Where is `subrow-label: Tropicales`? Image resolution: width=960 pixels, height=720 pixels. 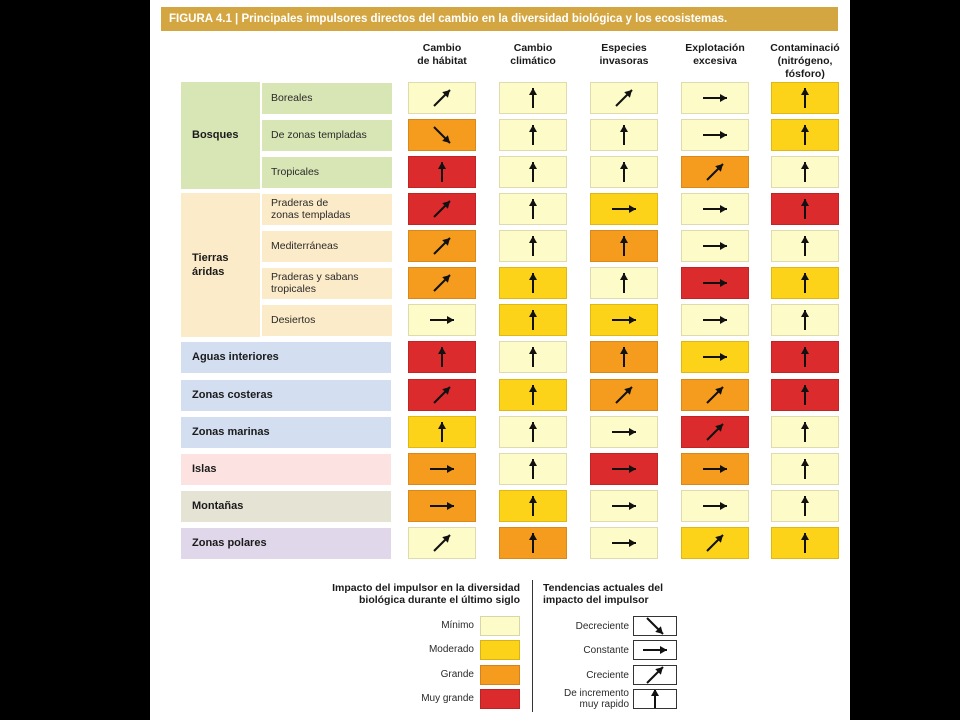
subrow-label: Tropicales is located at coordinates (295, 172).